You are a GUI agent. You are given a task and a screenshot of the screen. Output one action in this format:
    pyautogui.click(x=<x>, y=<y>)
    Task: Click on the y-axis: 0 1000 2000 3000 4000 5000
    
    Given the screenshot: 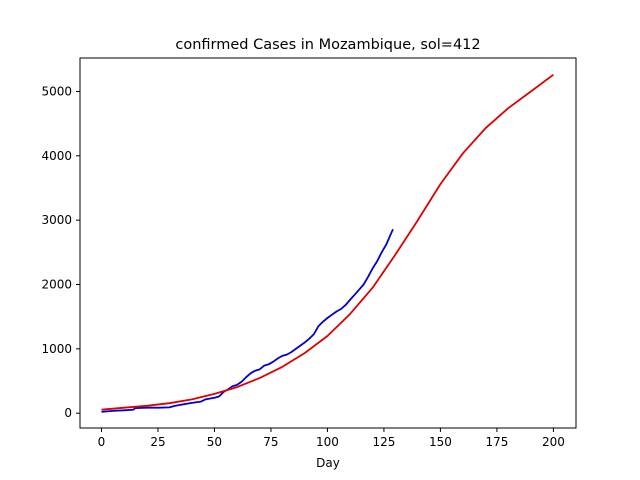 What is the action you would take?
    pyautogui.click(x=60, y=252)
    